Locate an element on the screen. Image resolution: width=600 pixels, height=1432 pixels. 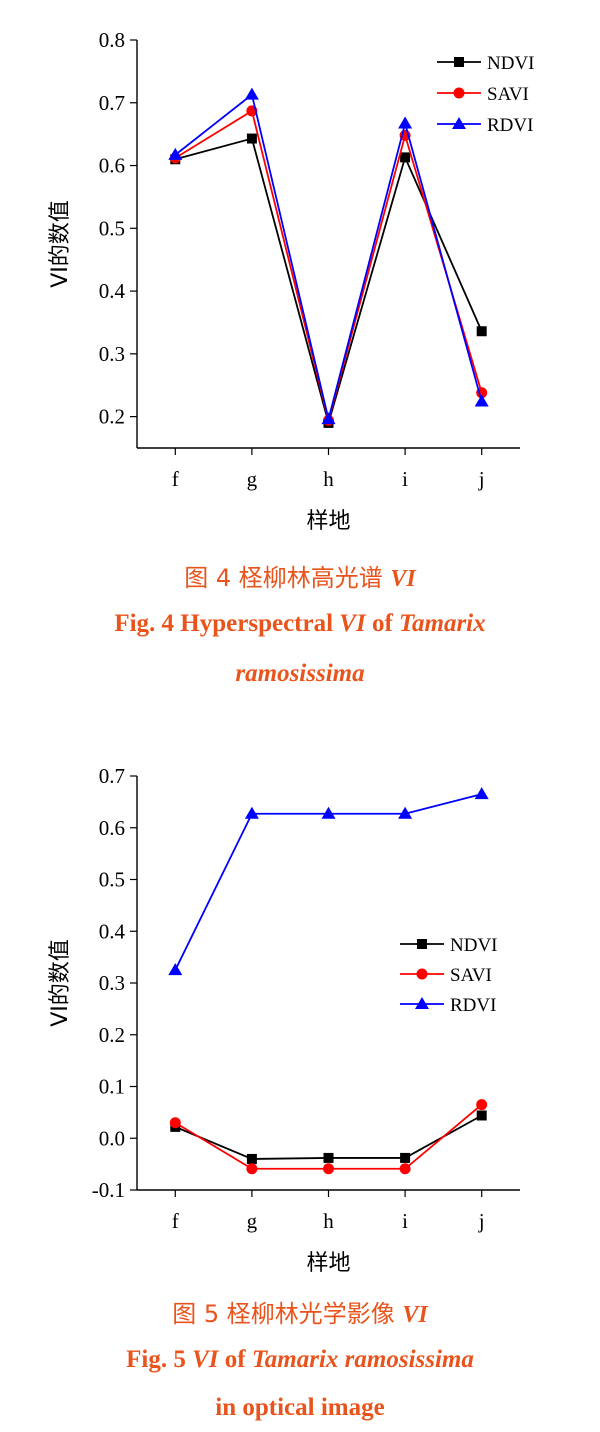
caption-en-fig5-tamarix: Tamarix ramosissima is located at coordinates (362, 1359).